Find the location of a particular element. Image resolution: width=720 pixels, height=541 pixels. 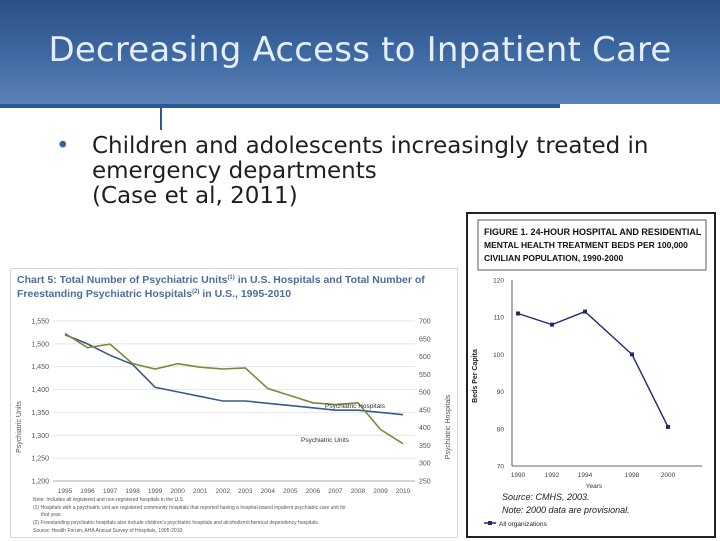

x-tick: 1995 is located at coordinates (65, 491).